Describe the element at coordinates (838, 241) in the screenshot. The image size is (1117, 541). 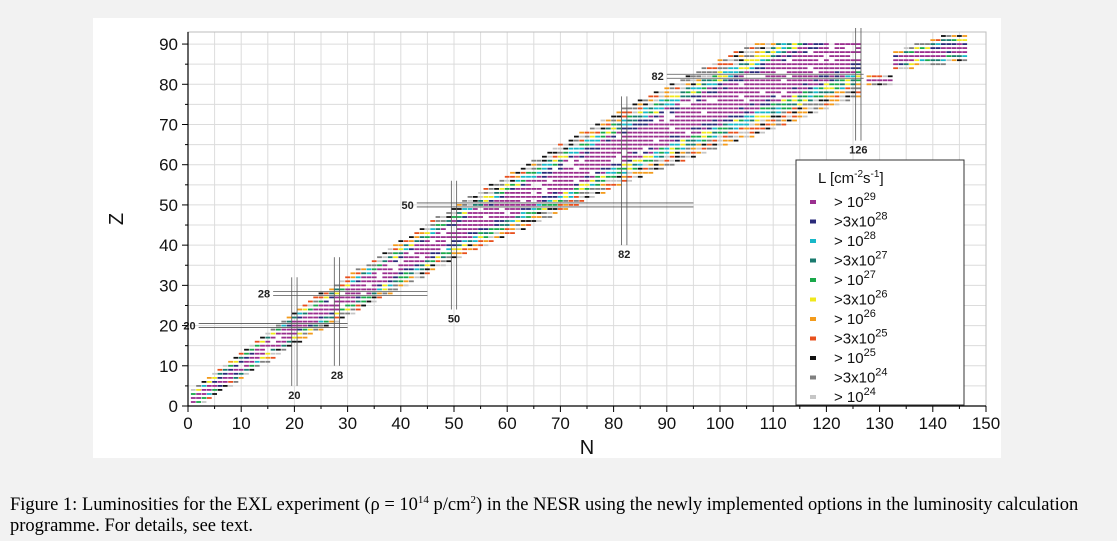
I see `legend-prefix: >` at that location.